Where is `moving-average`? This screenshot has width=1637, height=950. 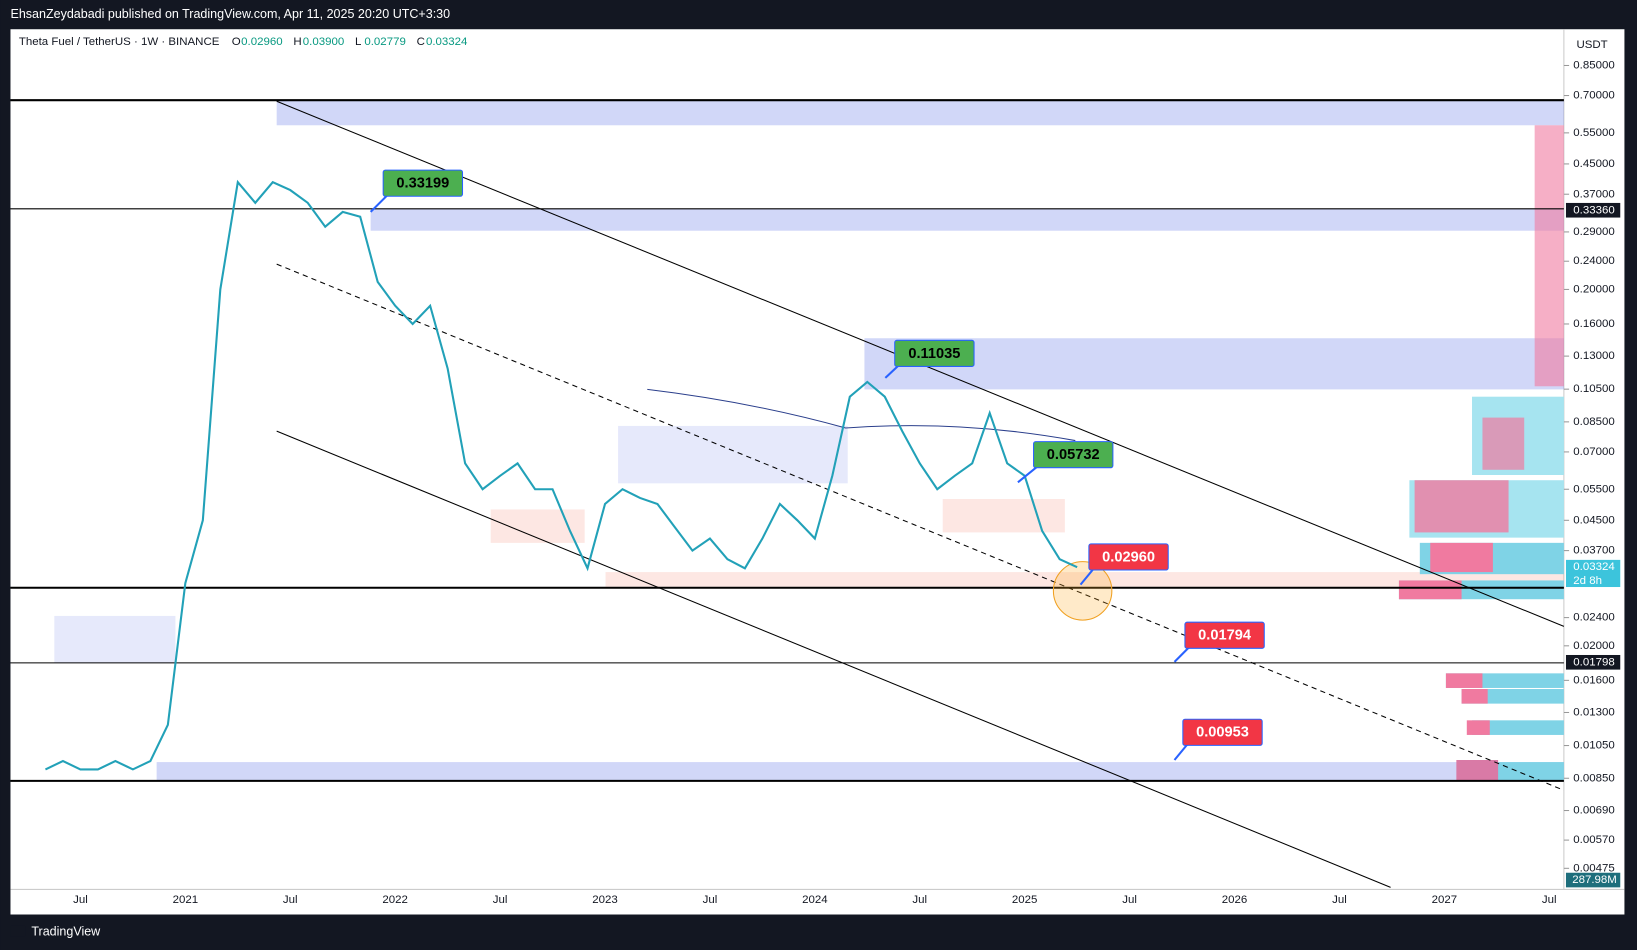 moving-average is located at coordinates (861, 415).